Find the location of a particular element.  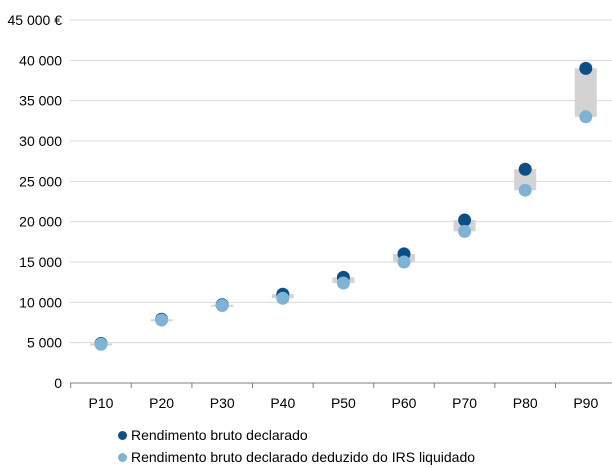

y-tick-label: 25 000 is located at coordinates (40, 181).